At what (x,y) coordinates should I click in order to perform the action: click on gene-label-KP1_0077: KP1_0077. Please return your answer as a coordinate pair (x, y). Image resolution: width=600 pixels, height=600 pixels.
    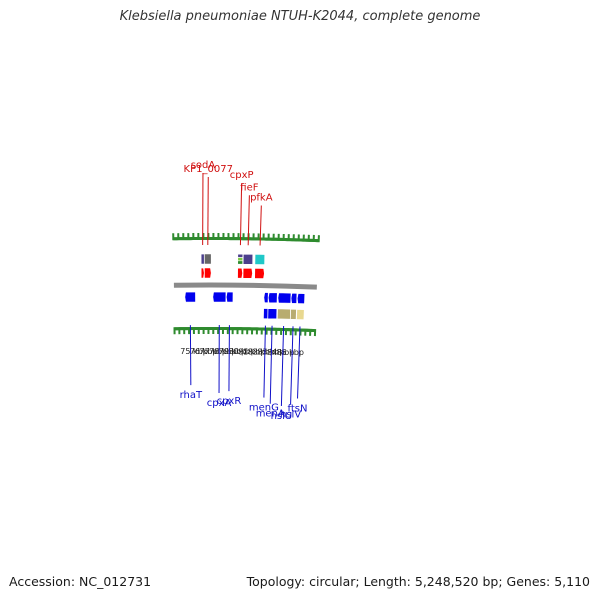
    Looking at the image, I should click on (208, 169).